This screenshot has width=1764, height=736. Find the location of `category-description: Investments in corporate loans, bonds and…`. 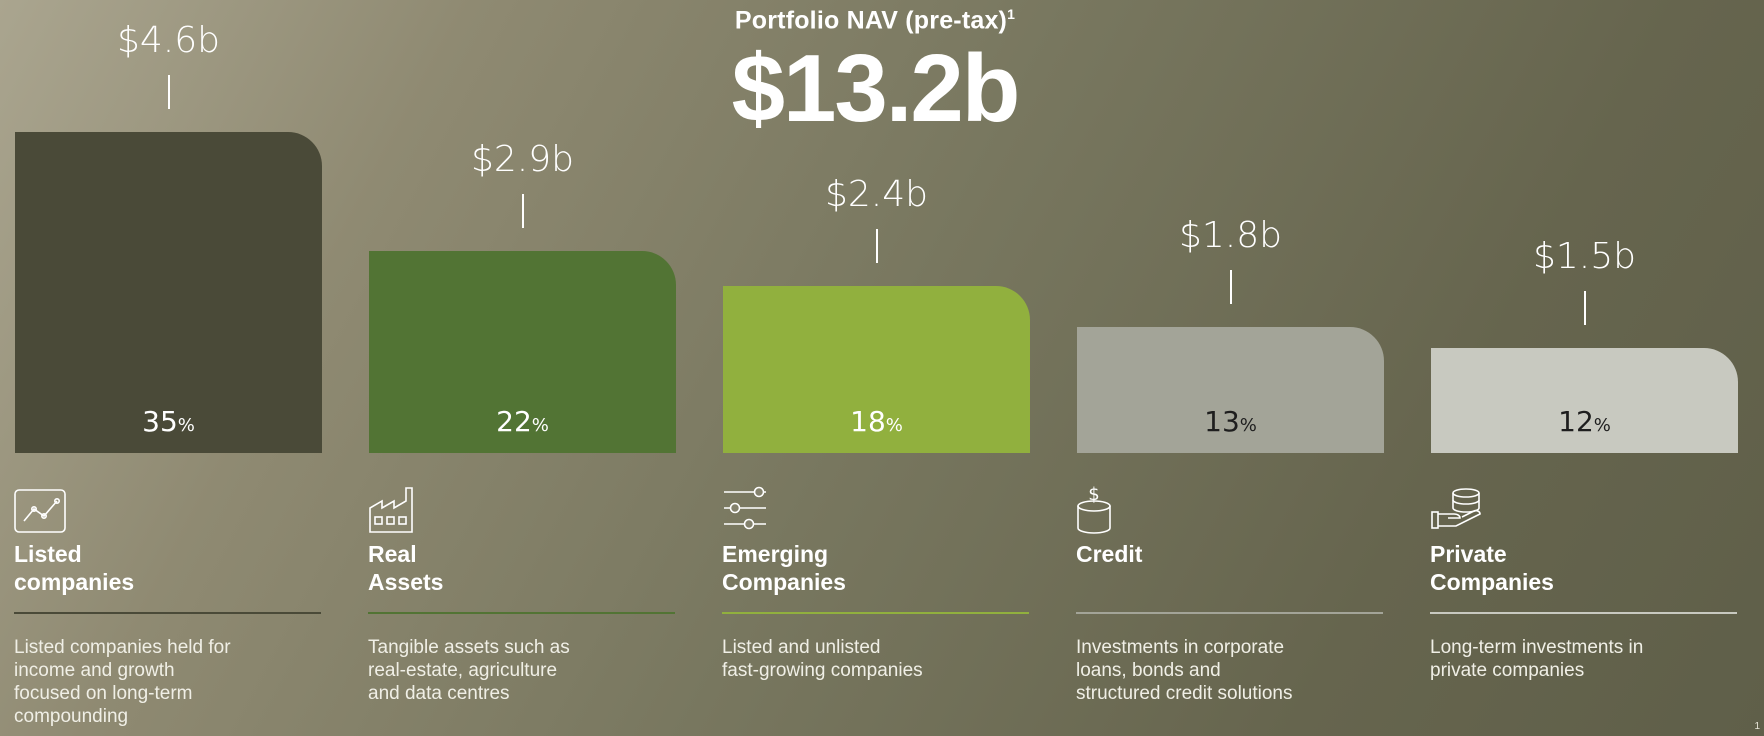

category-description: Investments in corporate loans, bonds and… is located at coordinates (1184, 670).